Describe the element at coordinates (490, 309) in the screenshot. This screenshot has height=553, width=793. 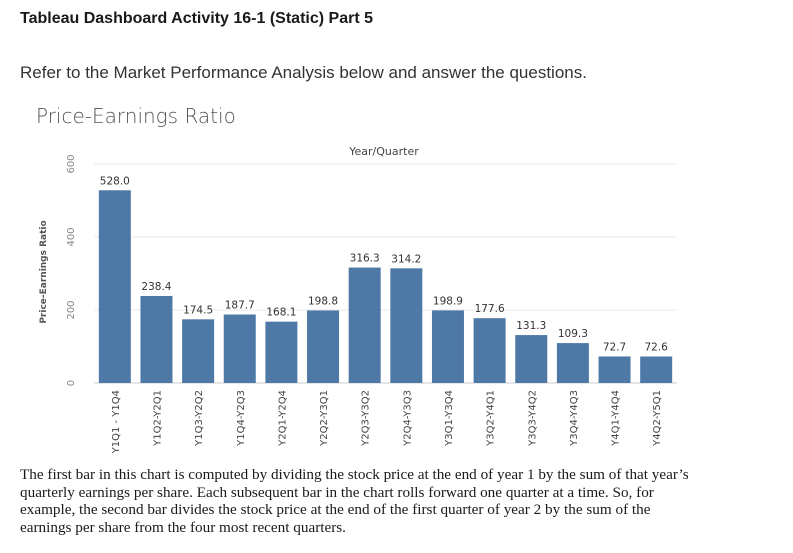
I see `bar-value-label: 177.6` at that location.